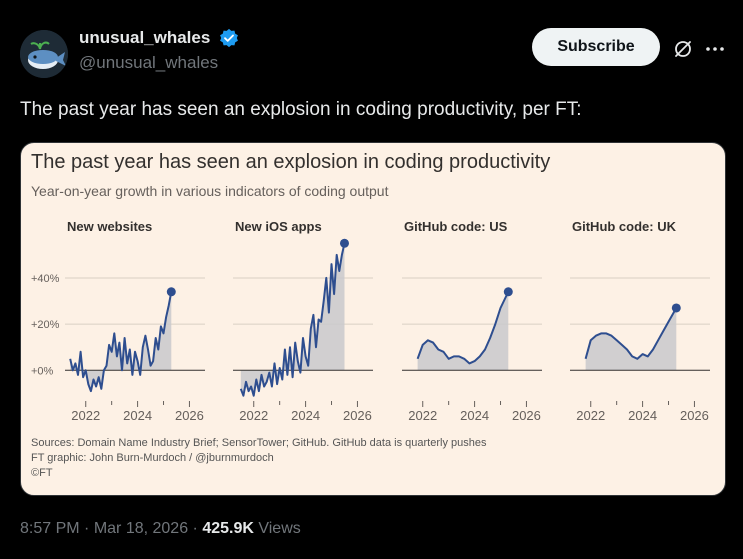 The image size is (743, 559). I want to click on panel-title: New websites, so click(109, 226).